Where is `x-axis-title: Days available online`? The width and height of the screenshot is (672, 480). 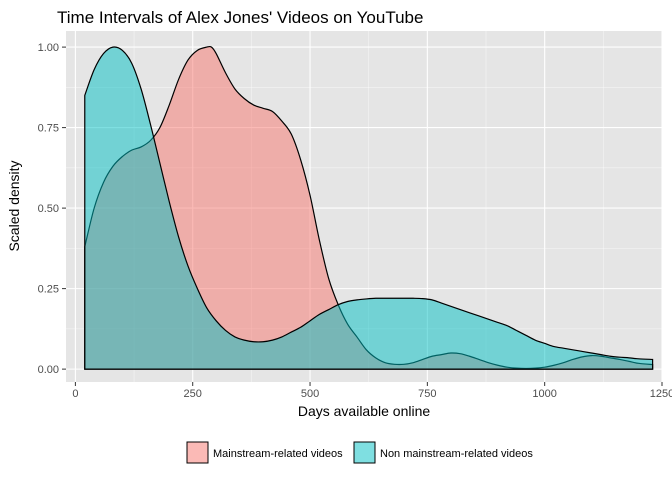
x-axis-title: Days available online is located at coordinates (364, 411).